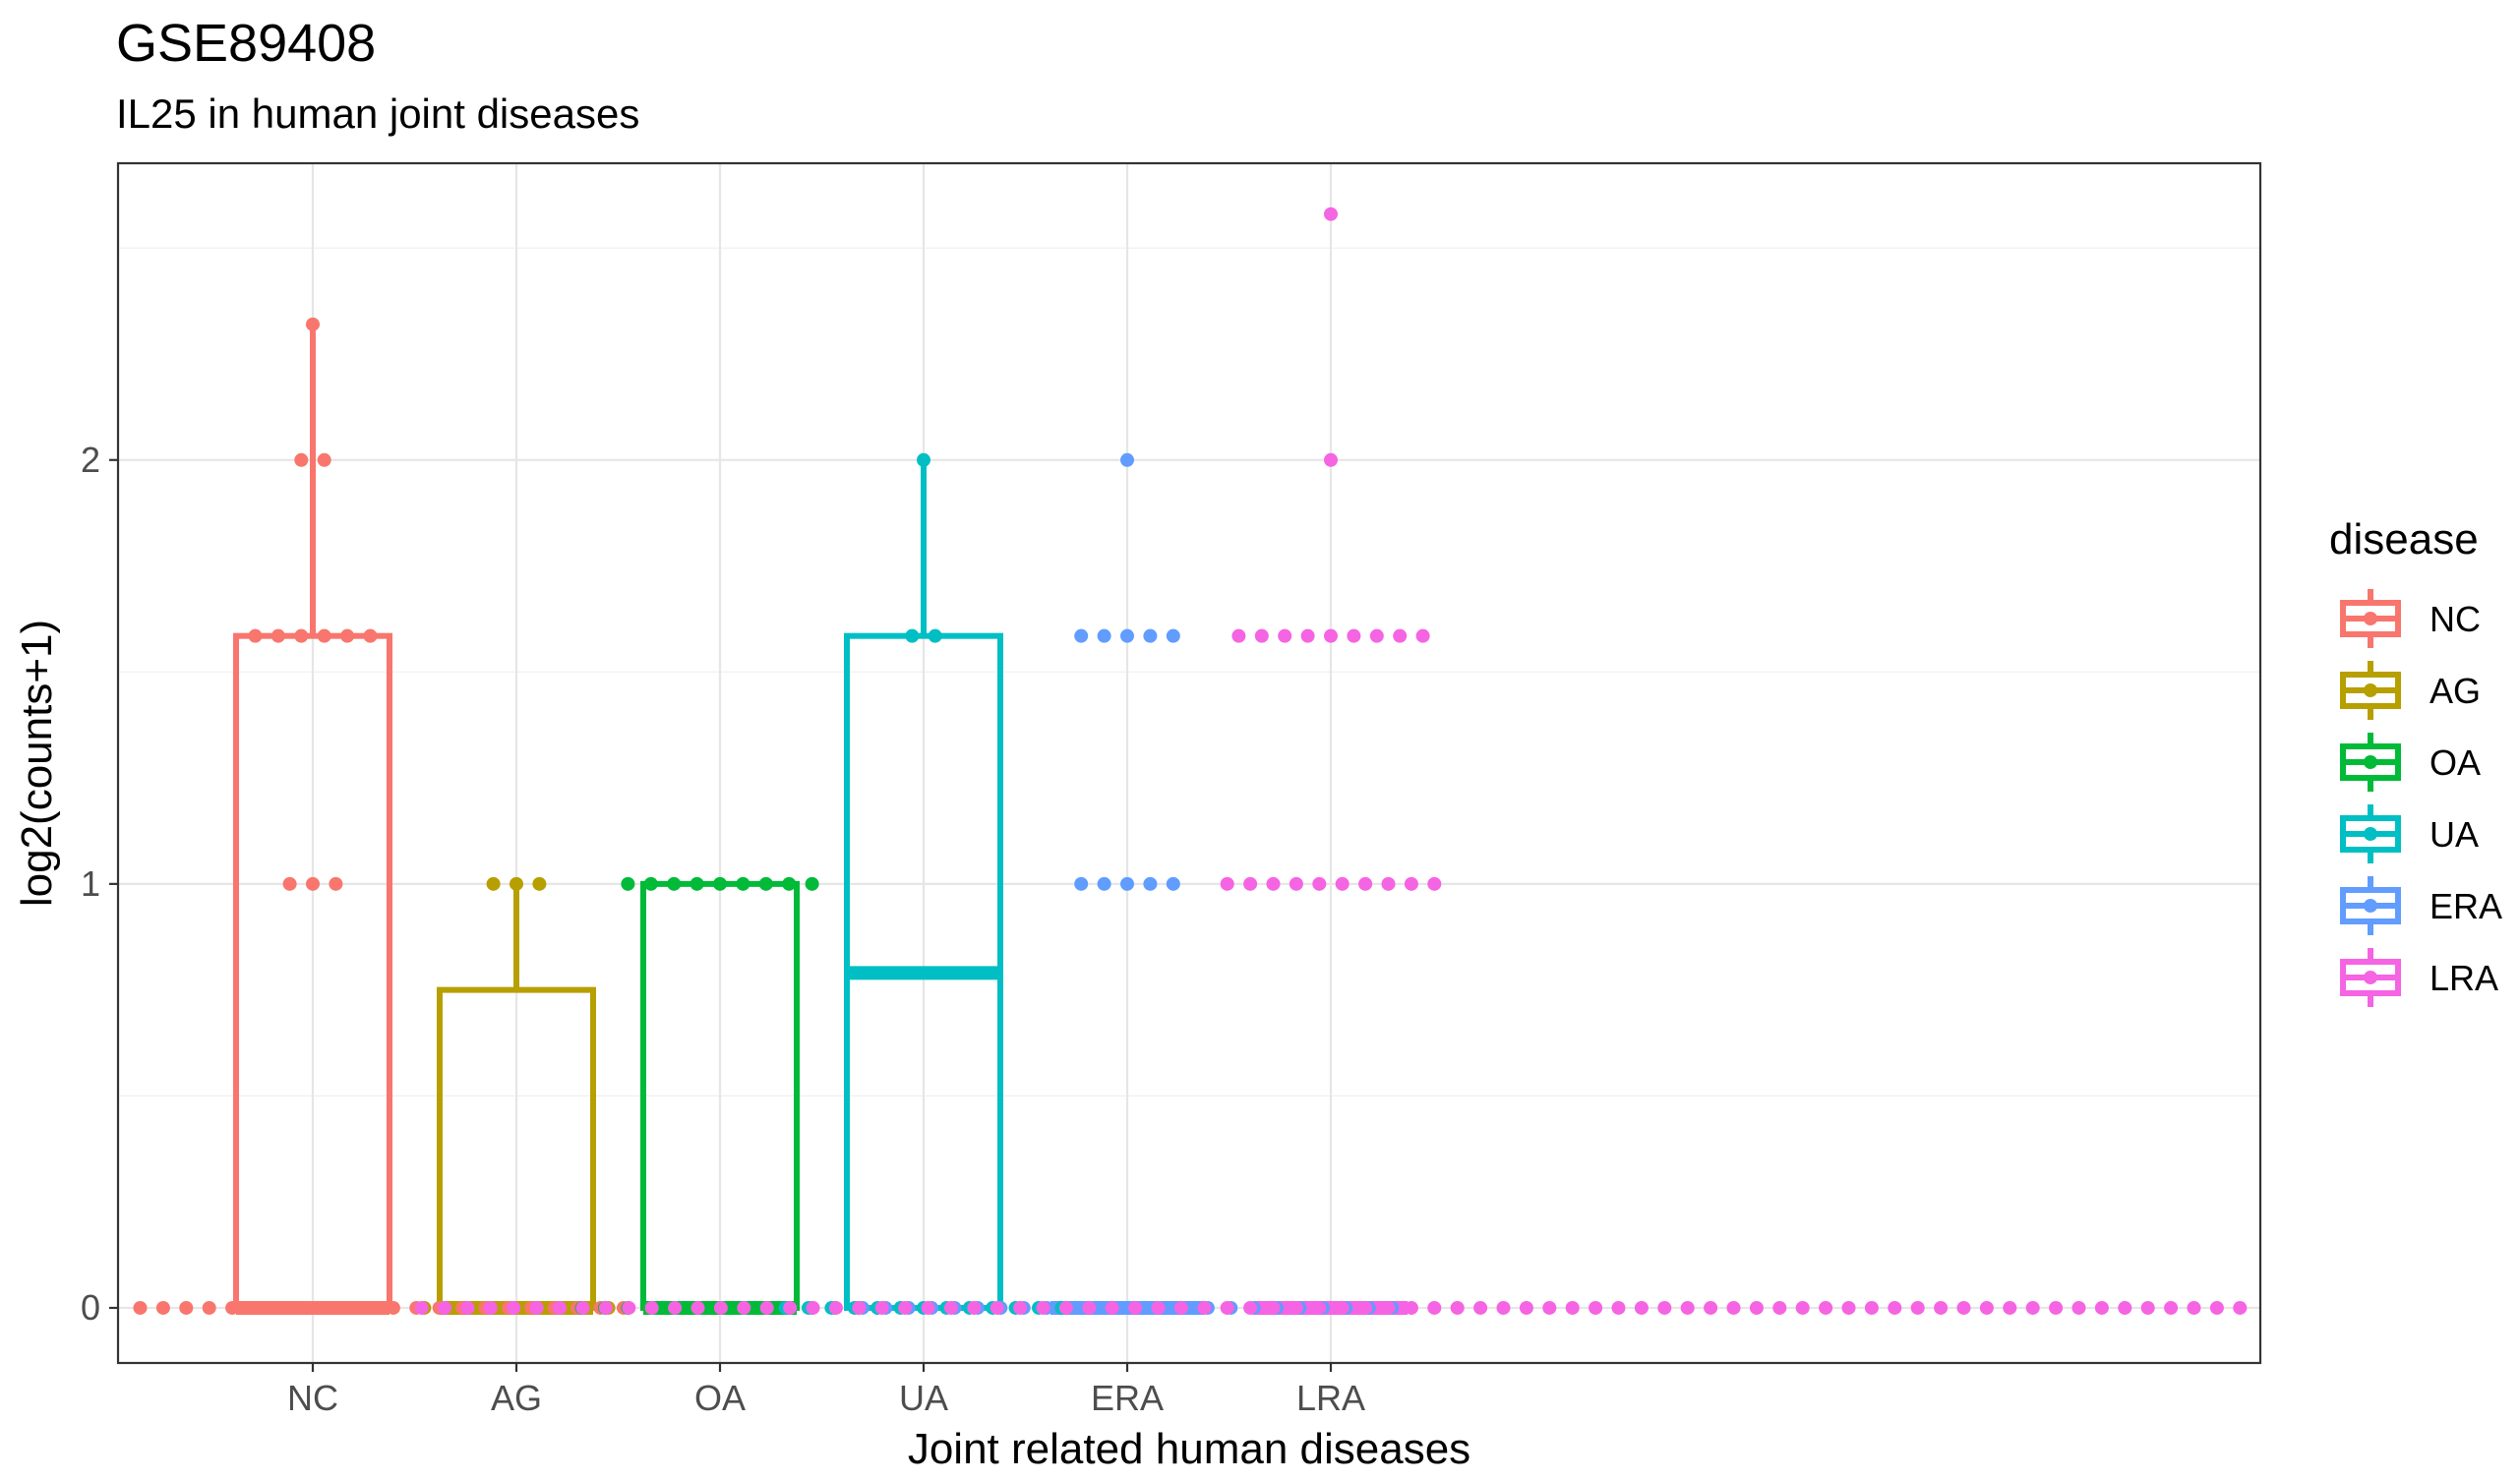  Describe the element at coordinates (2455, 763) in the screenshot. I see `legend-label: OA` at that location.